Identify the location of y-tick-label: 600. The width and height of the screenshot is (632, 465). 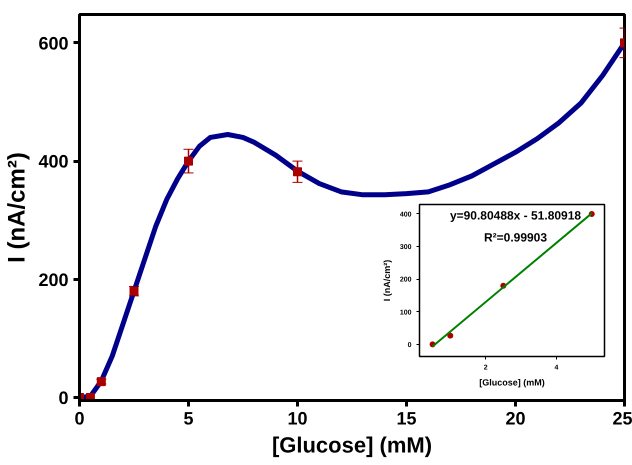
(53, 43).